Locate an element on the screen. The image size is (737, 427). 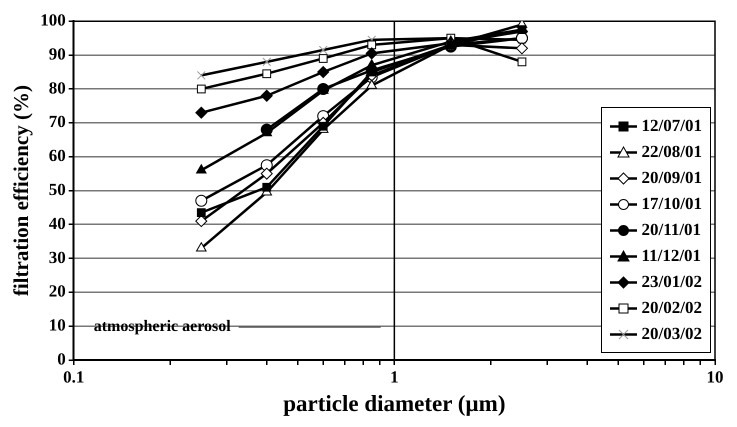
legend-label: 17/10/01 is located at coordinates (672, 204).